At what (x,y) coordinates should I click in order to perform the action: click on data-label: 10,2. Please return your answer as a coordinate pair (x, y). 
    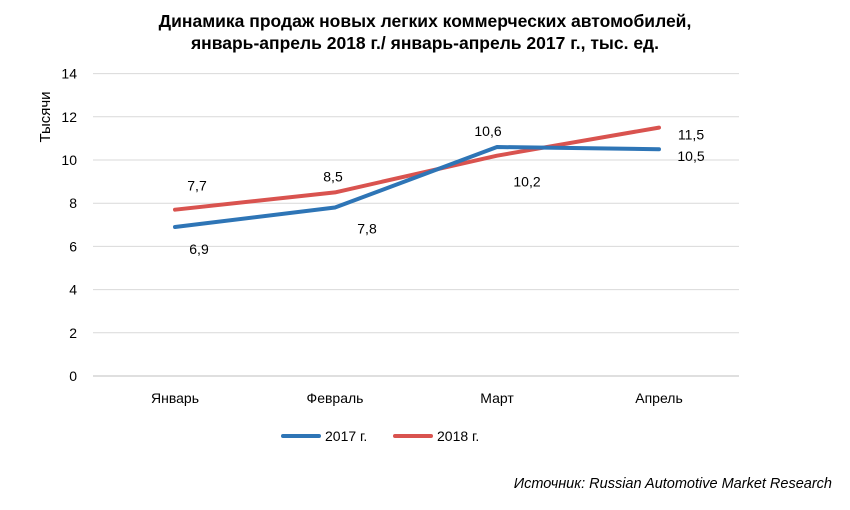
    Looking at the image, I should click on (526, 182).